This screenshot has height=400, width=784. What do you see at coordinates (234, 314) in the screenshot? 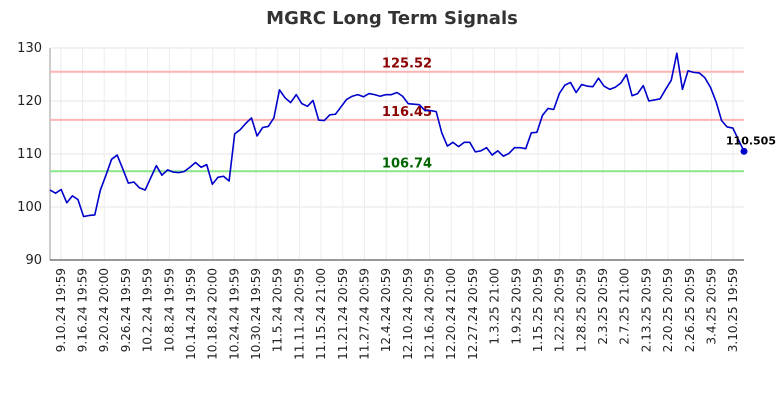
I see `x-tick-label: 10.24.24 19:59` at bounding box center [234, 314].